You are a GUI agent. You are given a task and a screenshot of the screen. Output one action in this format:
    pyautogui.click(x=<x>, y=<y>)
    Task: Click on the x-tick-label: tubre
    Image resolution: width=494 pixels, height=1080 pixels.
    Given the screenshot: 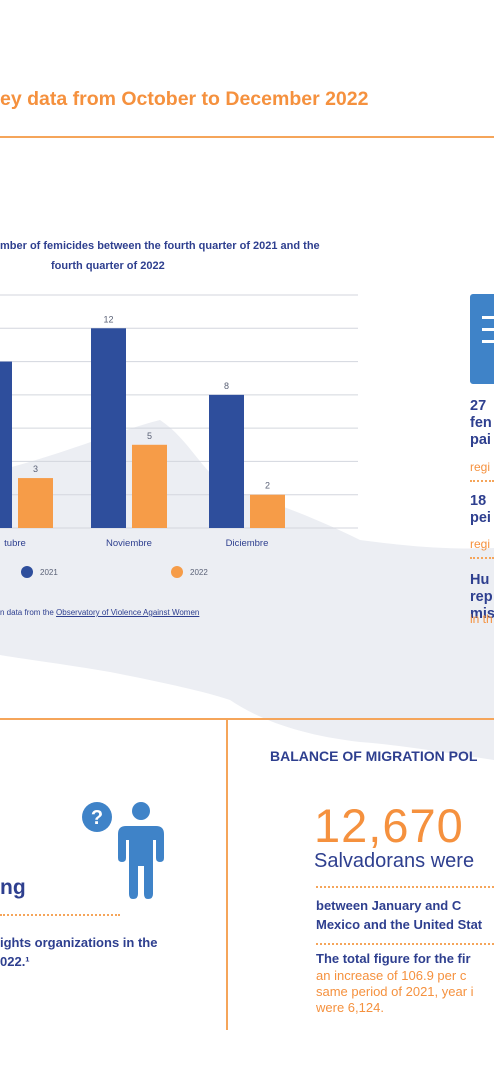 What is the action you would take?
    pyautogui.click(x=15, y=543)
    